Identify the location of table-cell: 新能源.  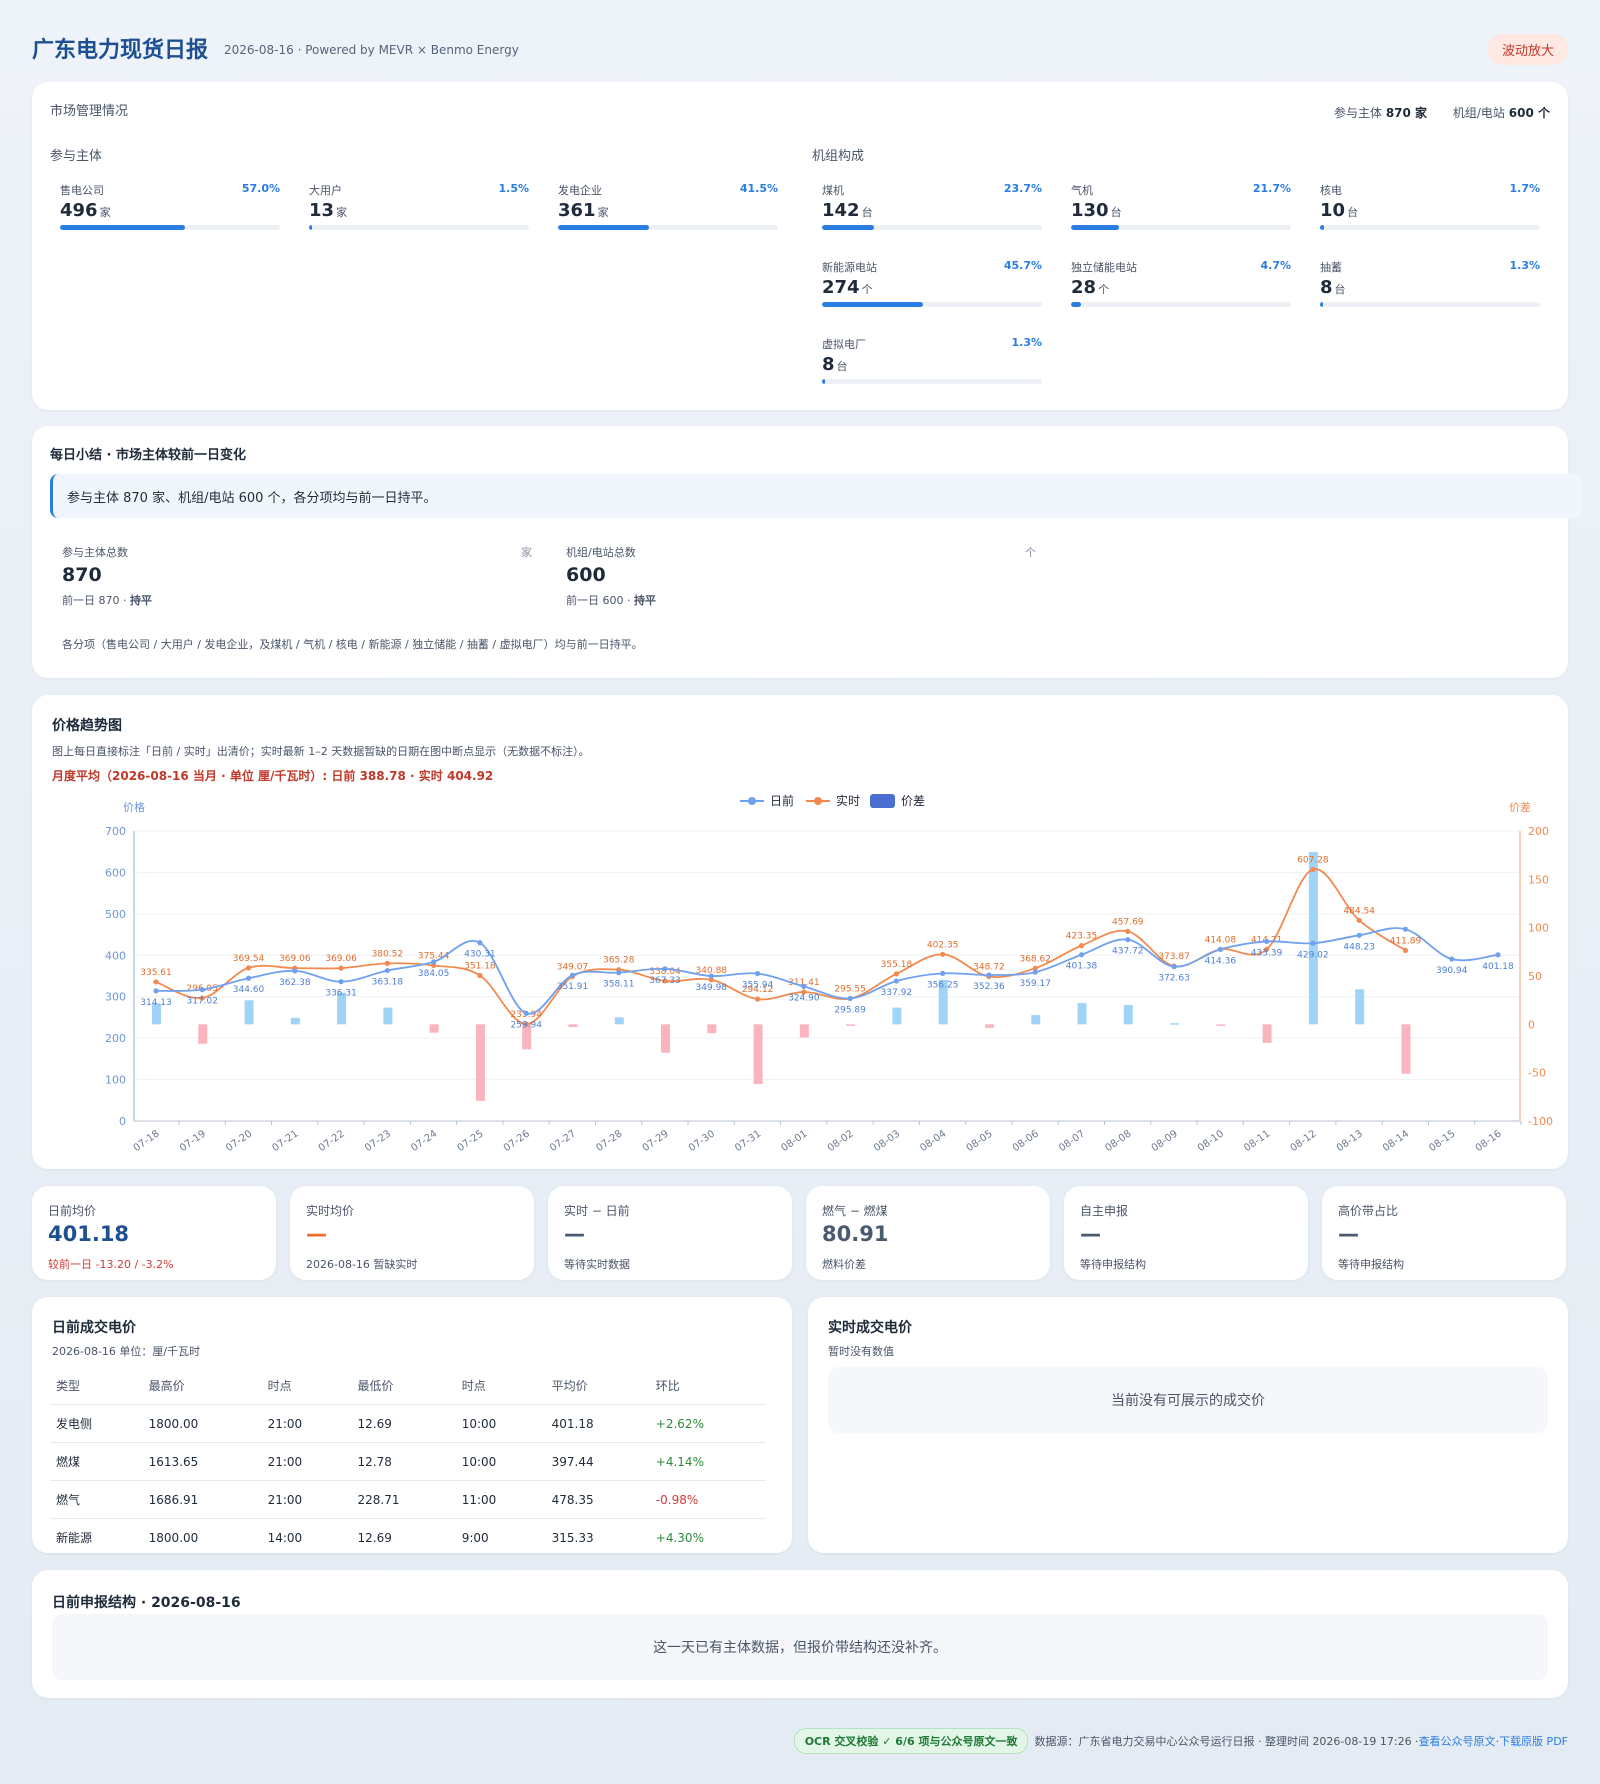
(74, 1538).